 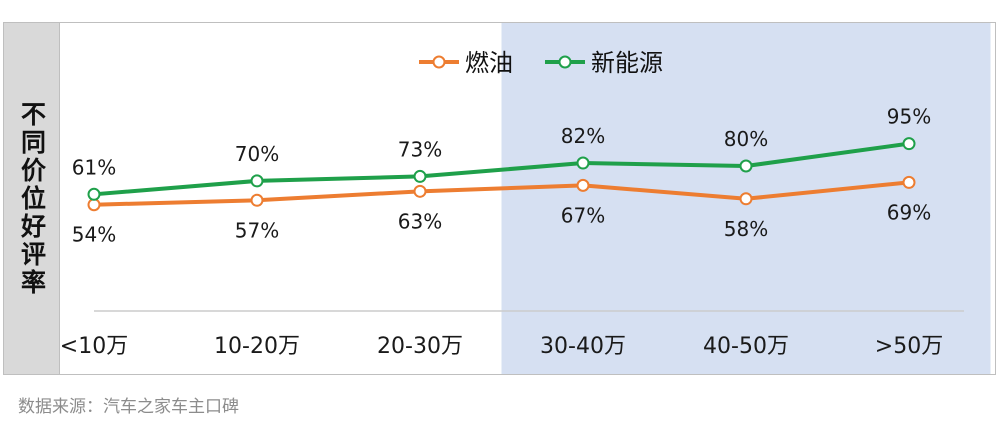 What do you see at coordinates (746, 229) in the screenshot?
I see `data-label: 58%` at bounding box center [746, 229].